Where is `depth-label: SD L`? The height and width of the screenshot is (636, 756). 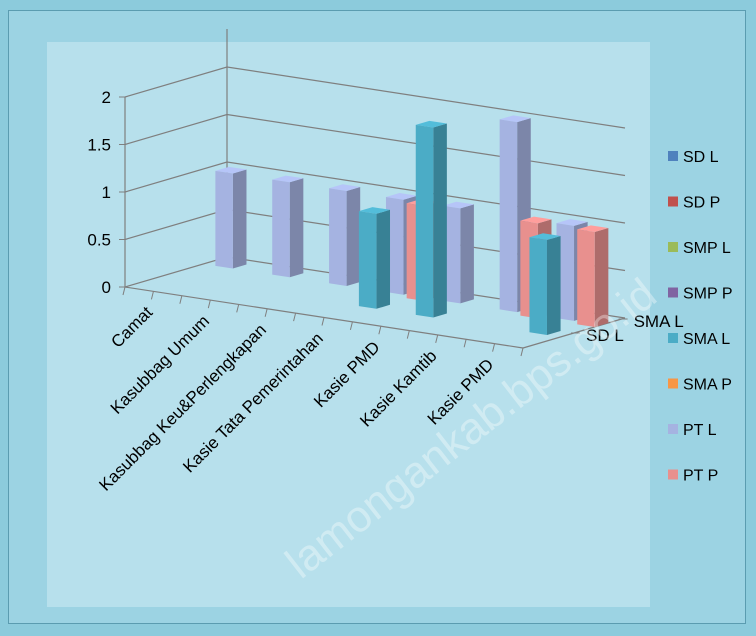
depth-label: SD L is located at coordinates (605, 335).